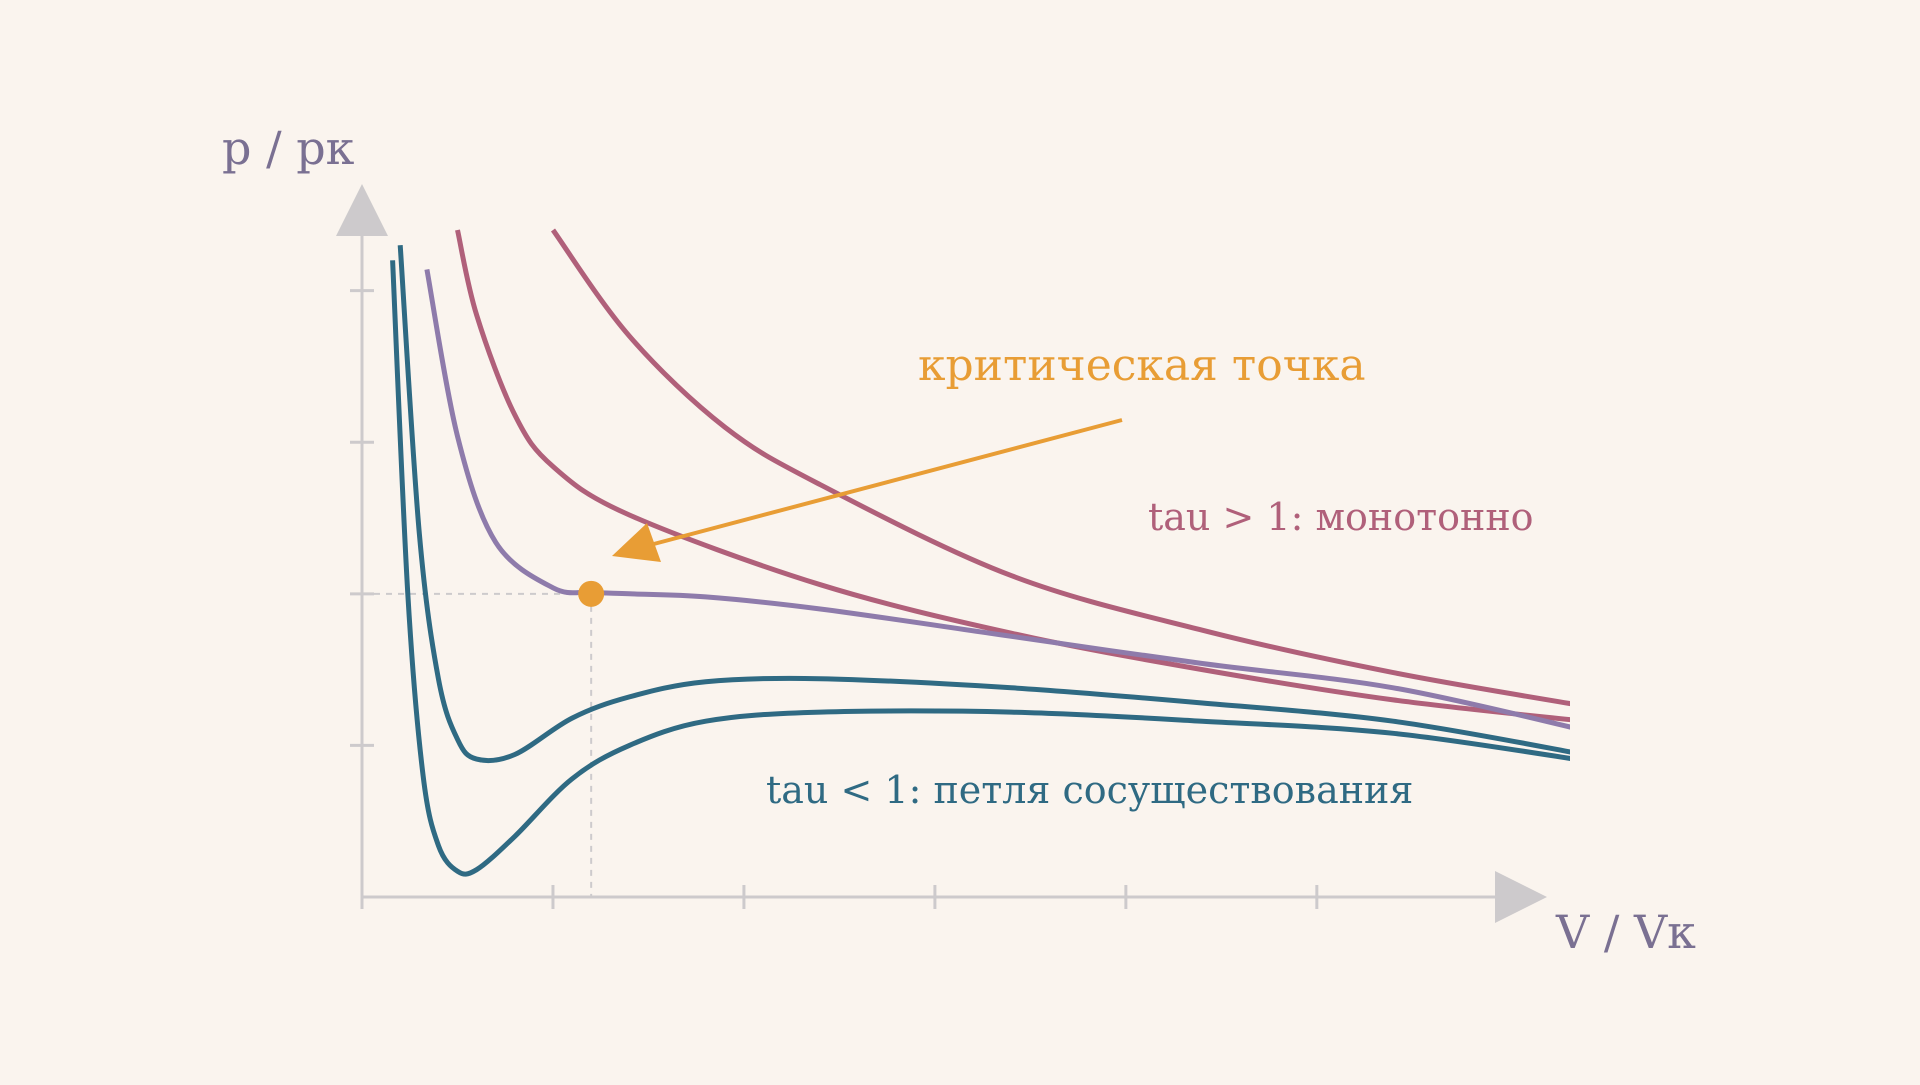 The image size is (1920, 1085). Describe the element at coordinates (886, 482) in the screenshot. I see `critical-point-arrow-shaft` at that location.